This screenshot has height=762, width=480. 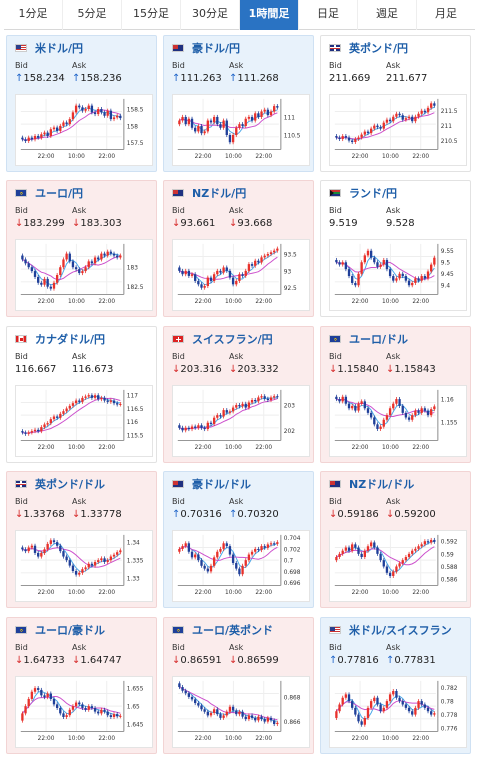 What do you see at coordinates (398, 566) in the screenshot?
I see `price-chart: 0.592 0.59 0.588 0.586 22:00 10:00 22:00` at bounding box center [398, 566].